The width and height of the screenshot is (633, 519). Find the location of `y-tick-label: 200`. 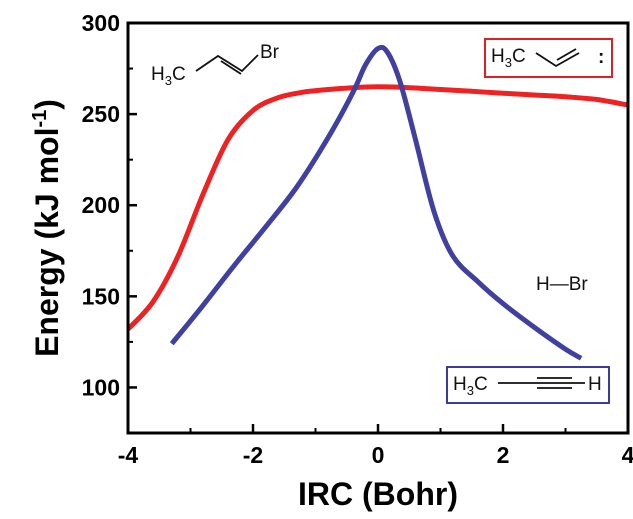

y-tick-label: 200 is located at coordinates (101, 205).